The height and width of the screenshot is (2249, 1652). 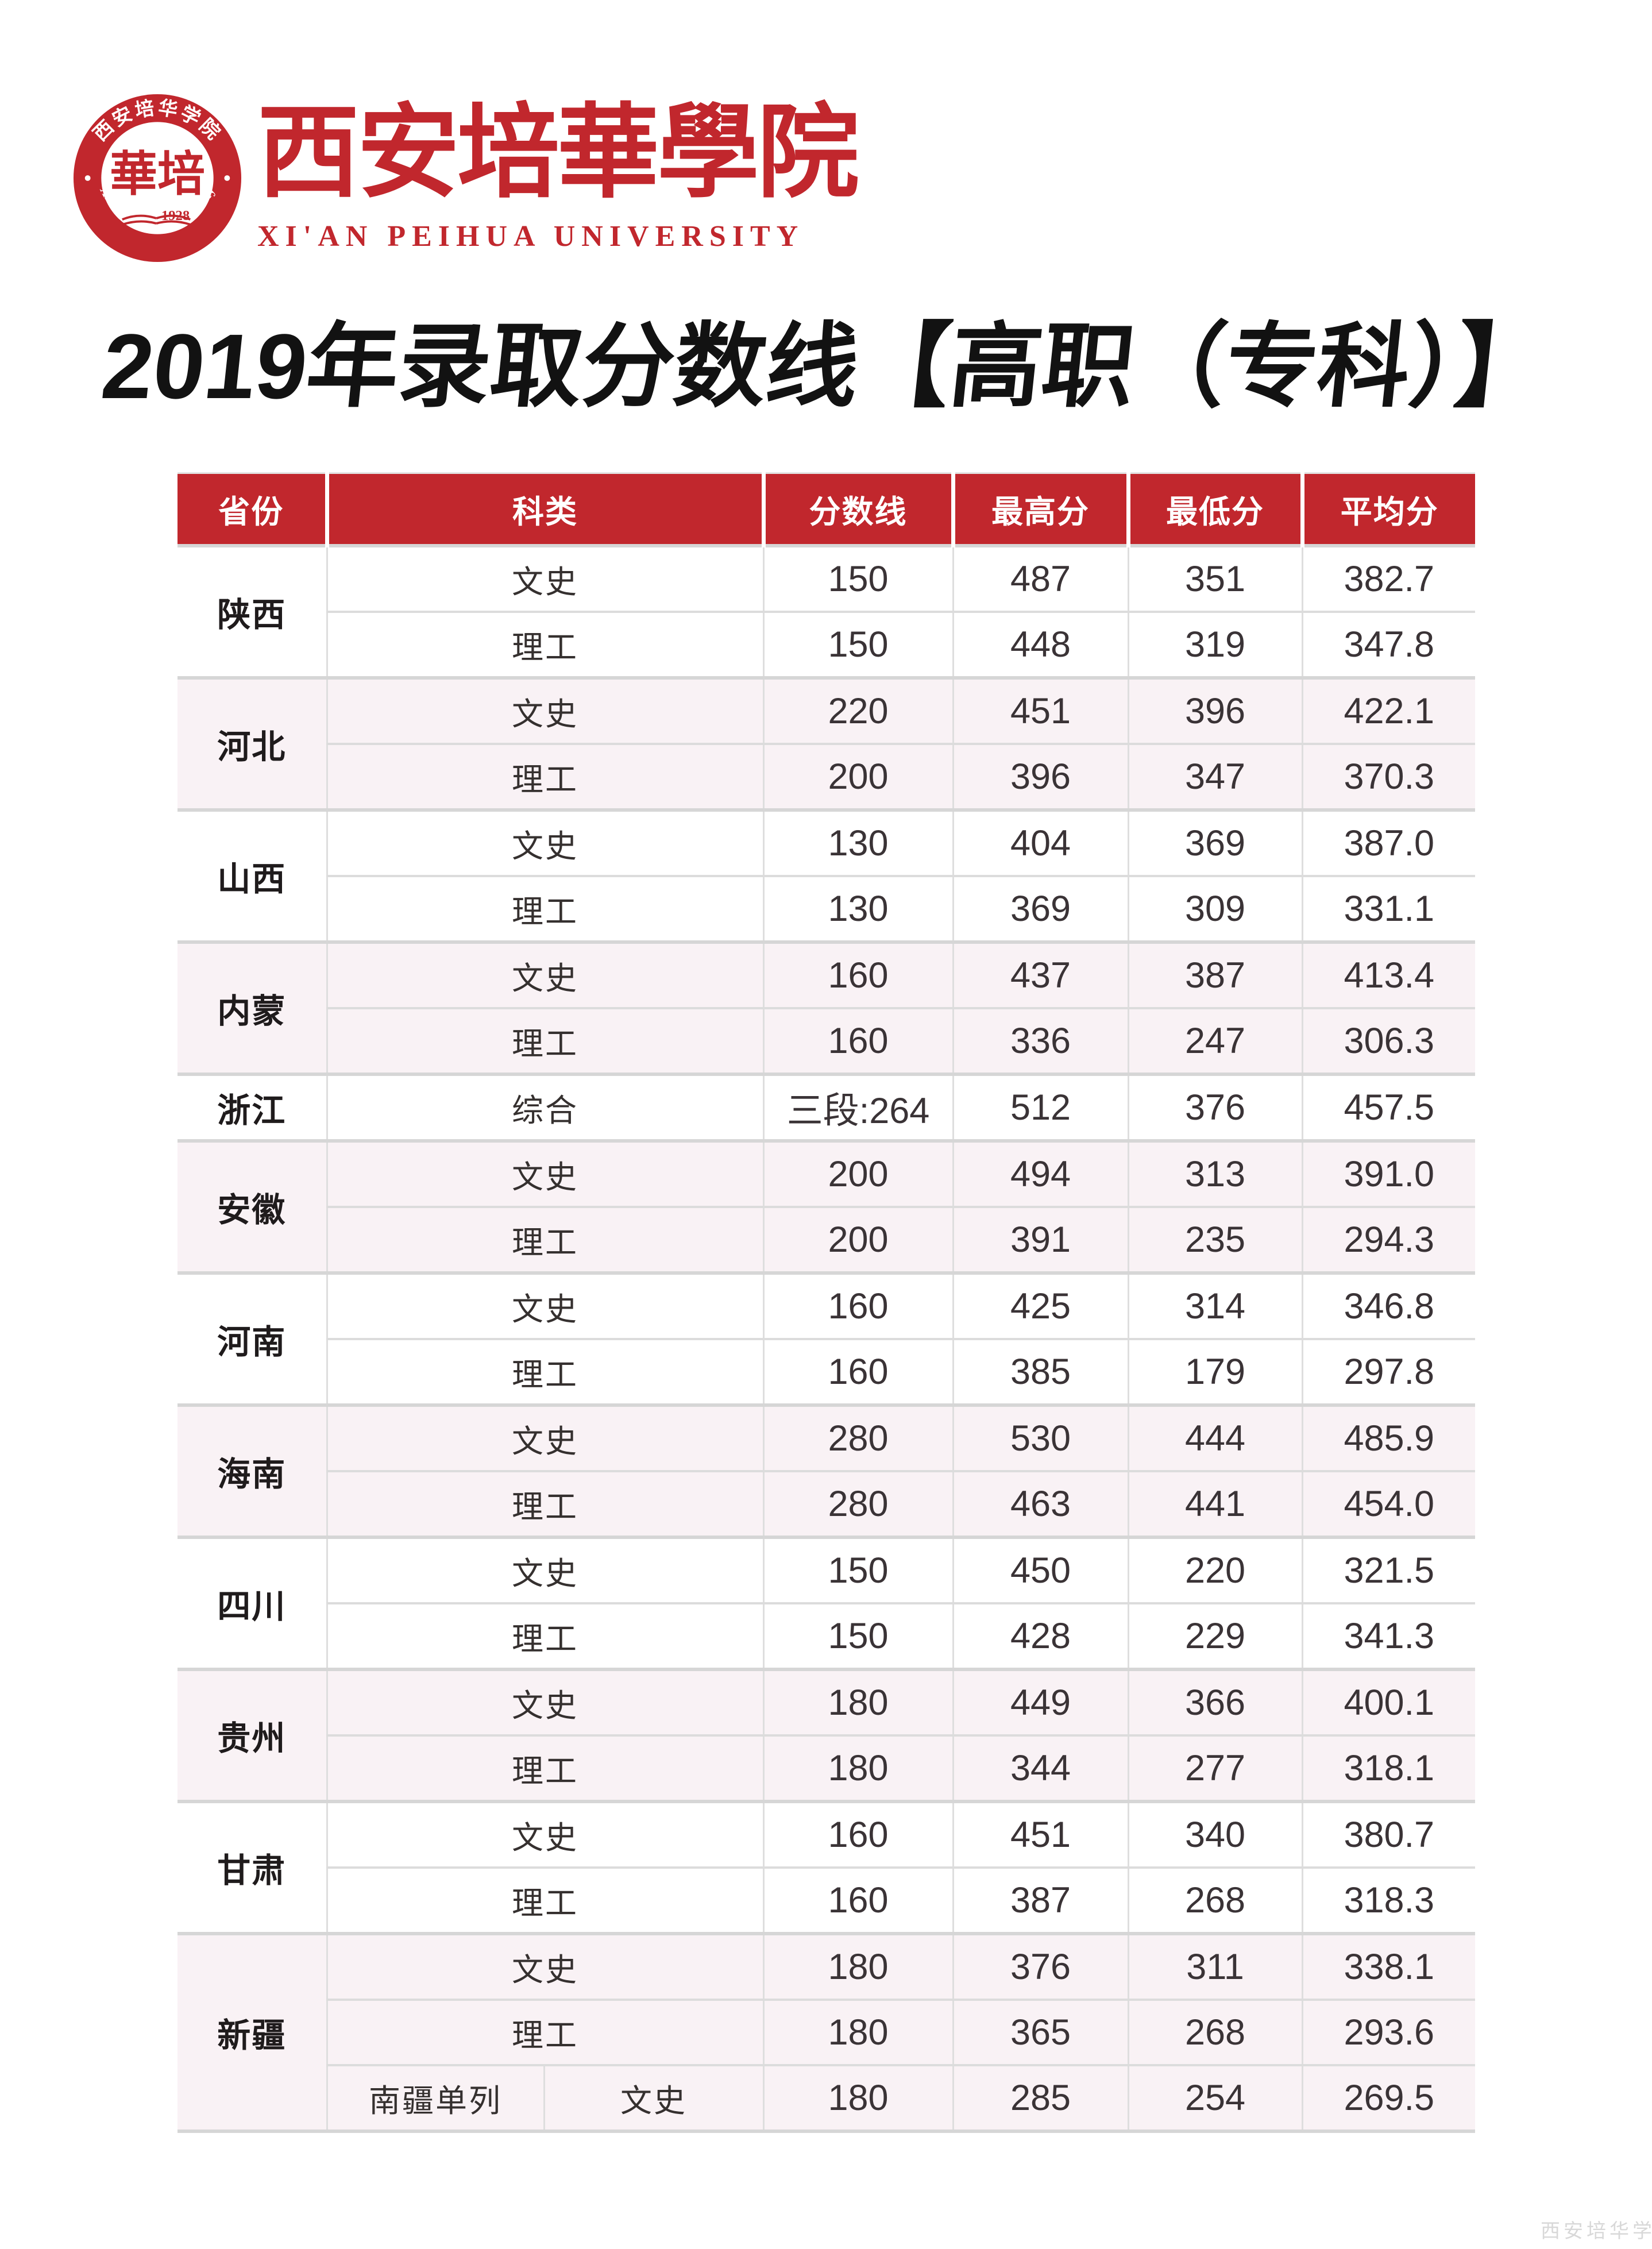 I want to click on scoreline-cell: 三段:264, so click(x=858, y=1107).